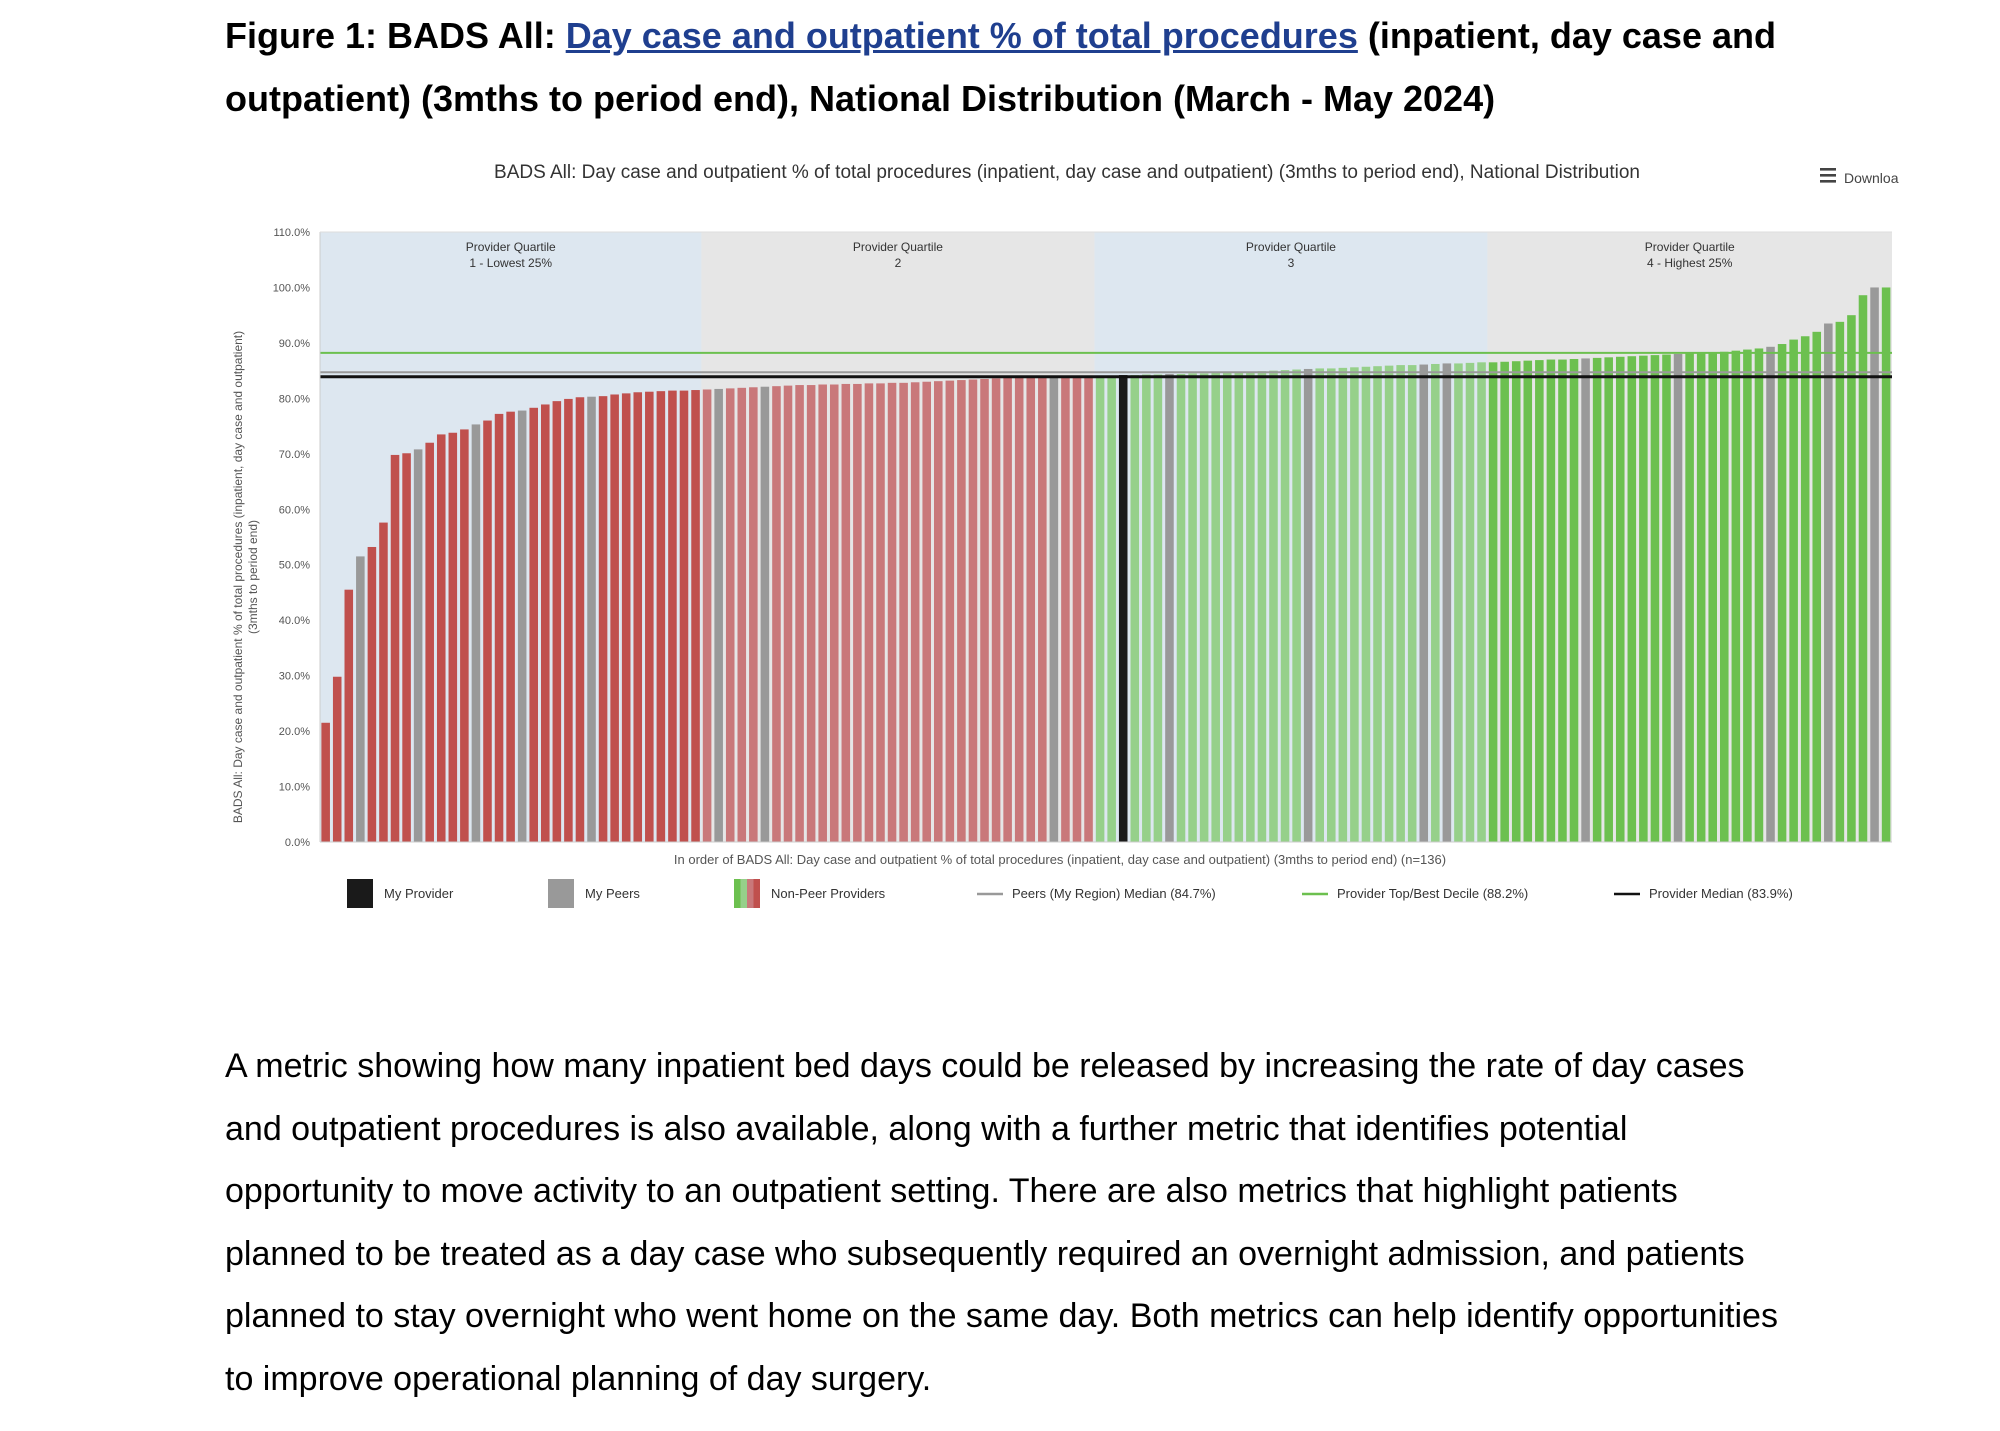 This screenshot has height=1431, width=2000. I want to click on y-tick-label: 110.0%, so click(292, 233).